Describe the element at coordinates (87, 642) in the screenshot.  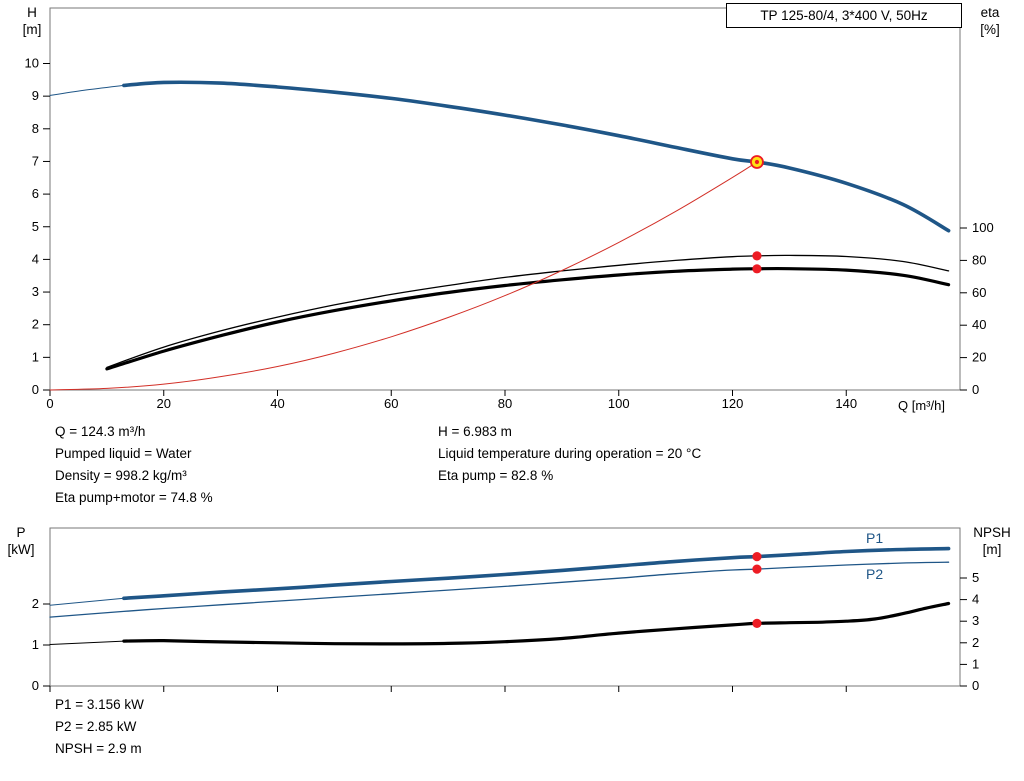
I see `npsh-curve-leadin` at that location.